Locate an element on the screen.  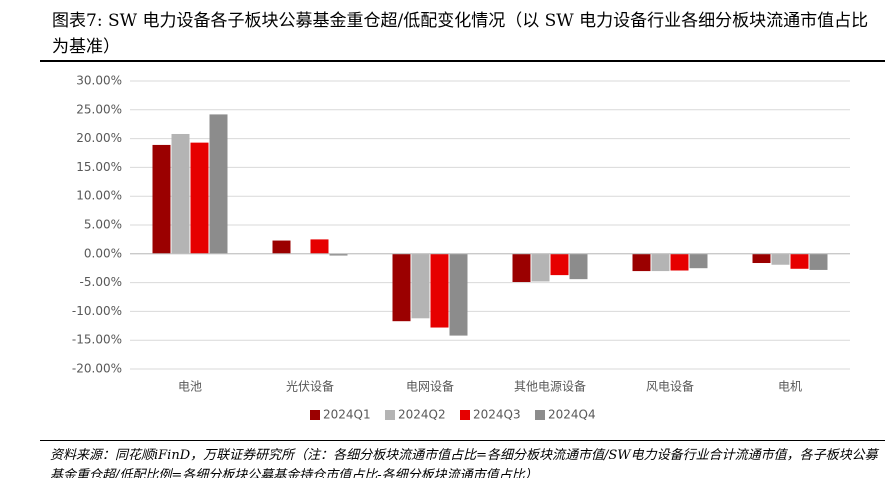
y-tick-label: 20.00% is located at coordinates (99, 138).